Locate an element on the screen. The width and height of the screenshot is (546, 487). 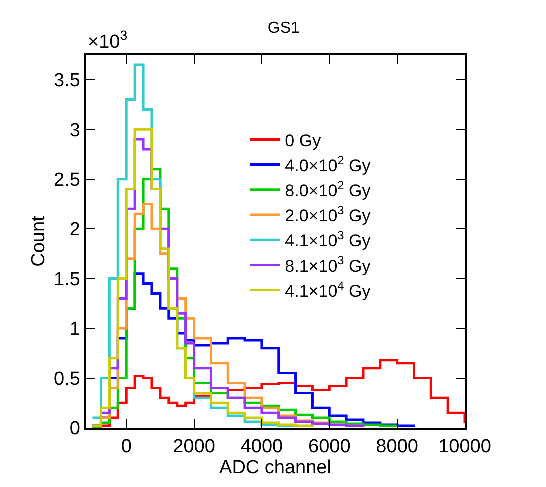
x-tick-label: 2000 is located at coordinates (194, 447).